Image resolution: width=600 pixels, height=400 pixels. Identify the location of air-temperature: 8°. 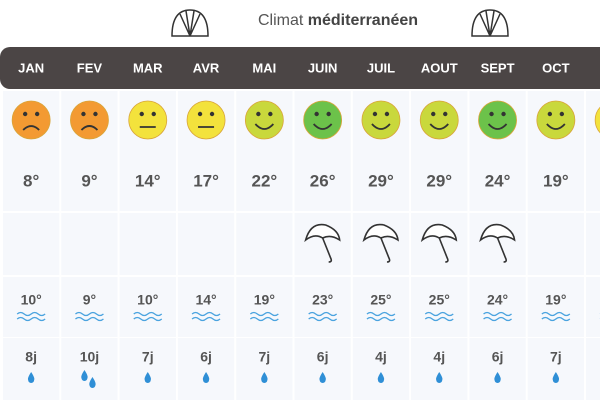
(31, 180).